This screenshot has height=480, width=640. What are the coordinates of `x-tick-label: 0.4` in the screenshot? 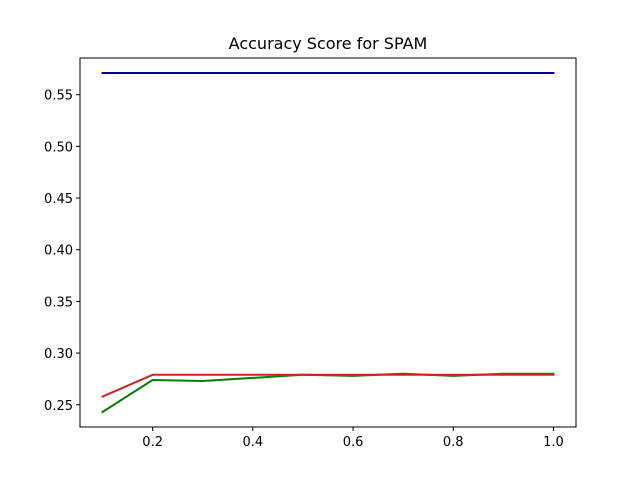 It's located at (253, 442).